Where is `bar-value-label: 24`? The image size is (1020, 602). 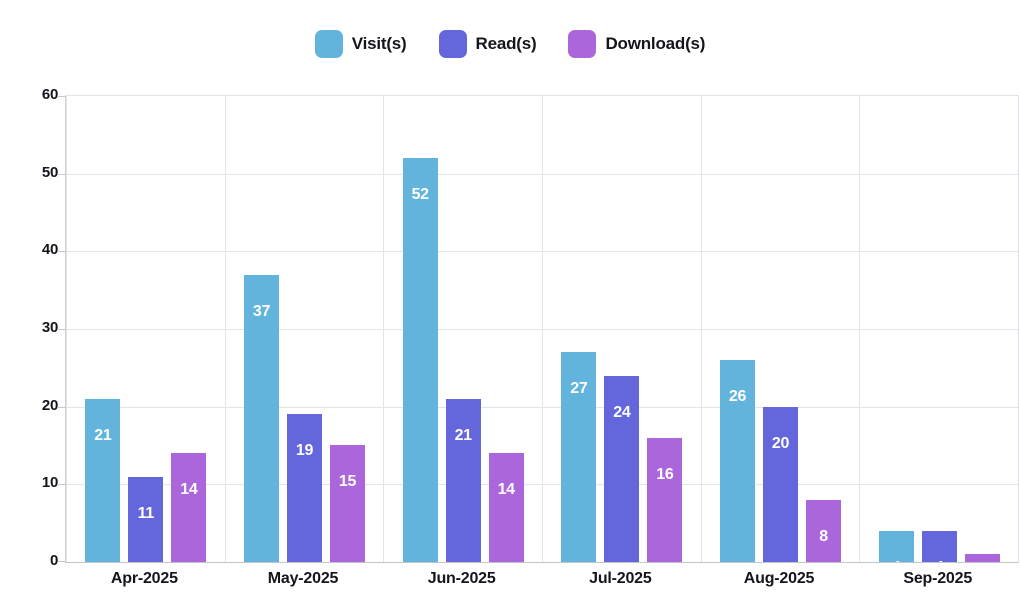 bar-value-label: 24 is located at coordinates (622, 412).